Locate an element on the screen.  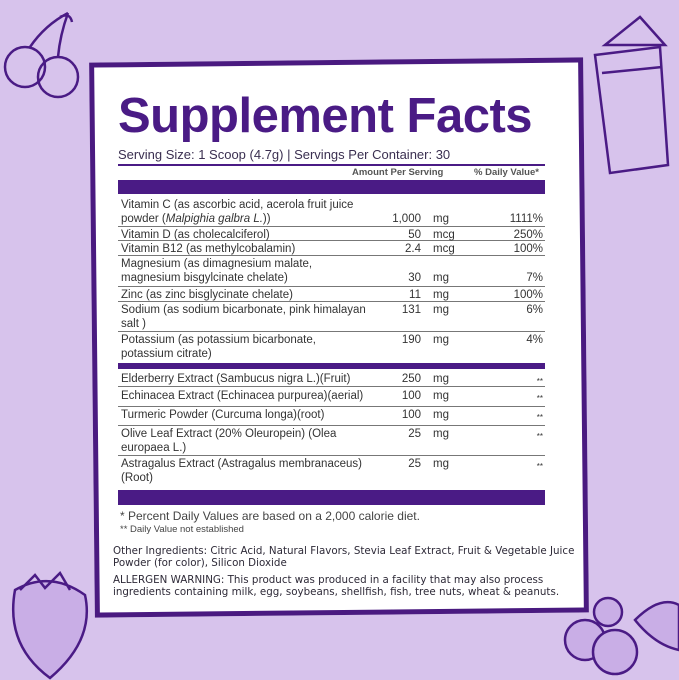
nutrient-name-text: Zinc (as zinc bisglycinate chelate) is located at coordinates (207, 295).